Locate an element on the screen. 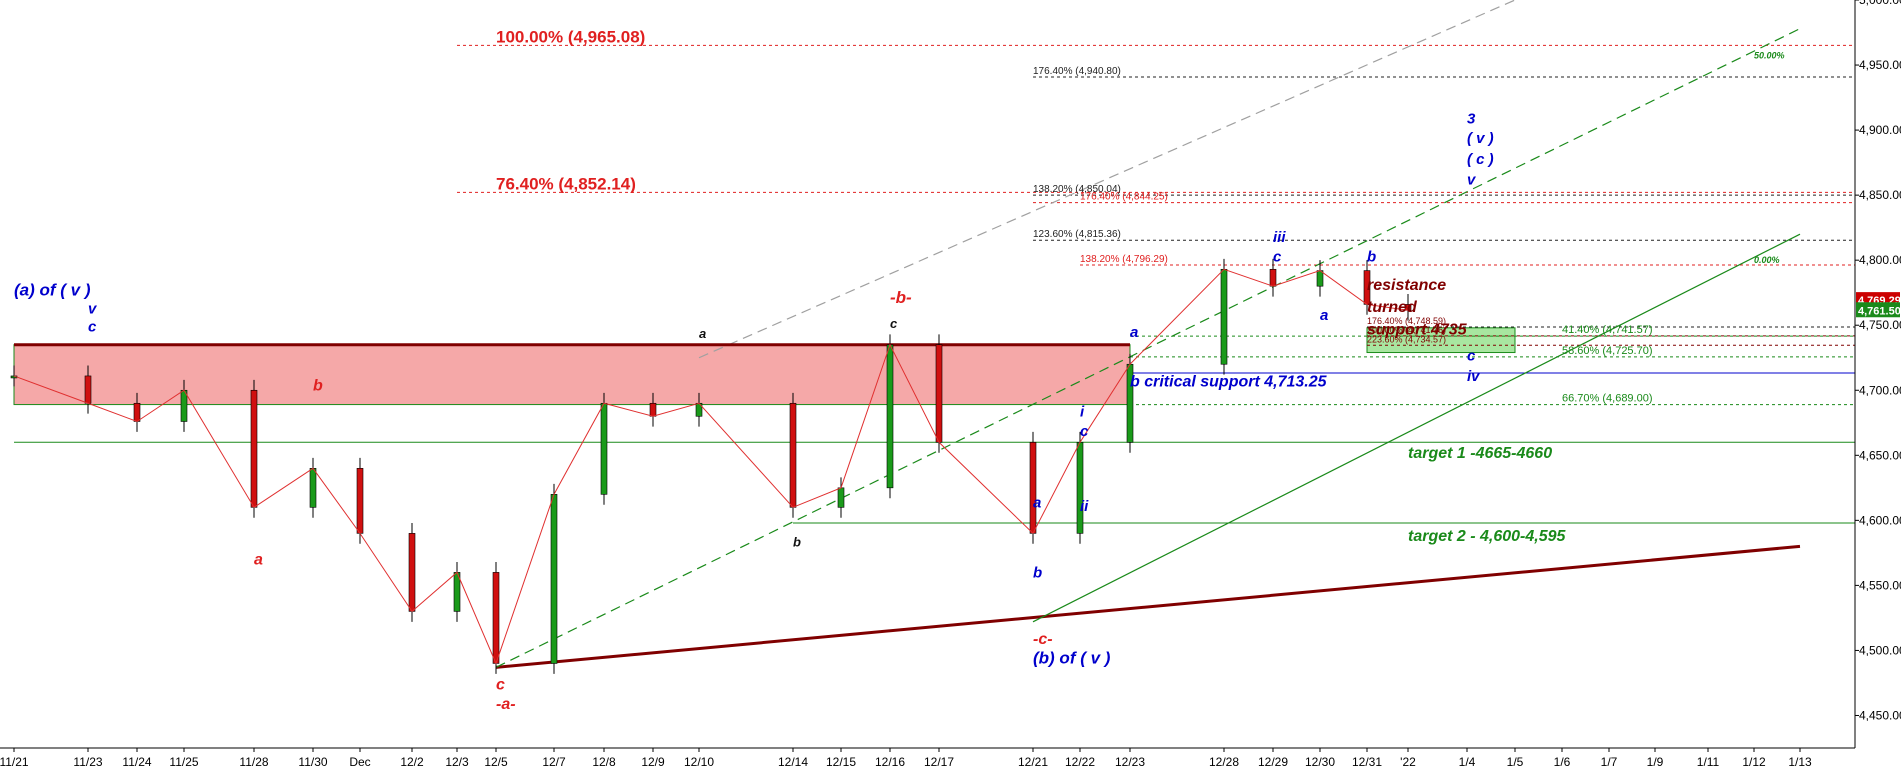  x-tick-label: 12/9 is located at coordinates (653, 762).